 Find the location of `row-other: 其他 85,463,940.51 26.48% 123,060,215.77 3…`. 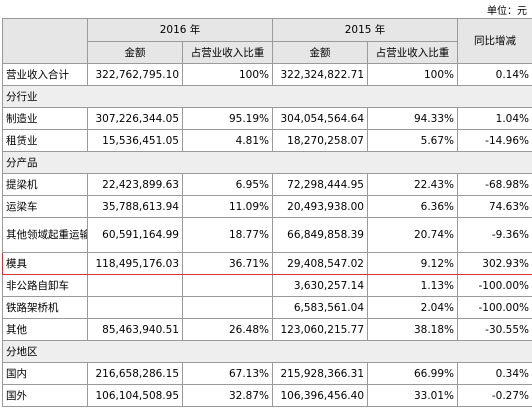

row-other: 其他 85,463,940.51 26.48% 123,060,215.77 3… is located at coordinates (267, 329).